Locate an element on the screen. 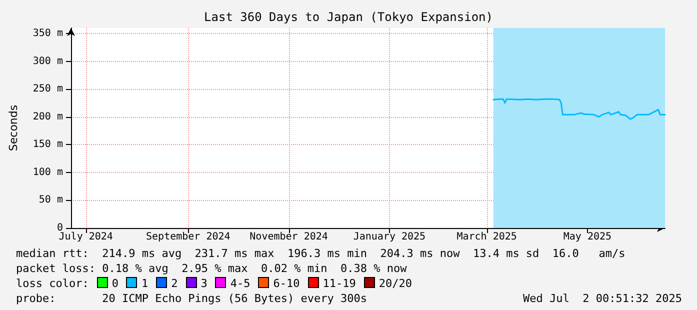 Image resolution: width=697 pixels, height=310 pixels. text: 1 is located at coordinates (144, 283).